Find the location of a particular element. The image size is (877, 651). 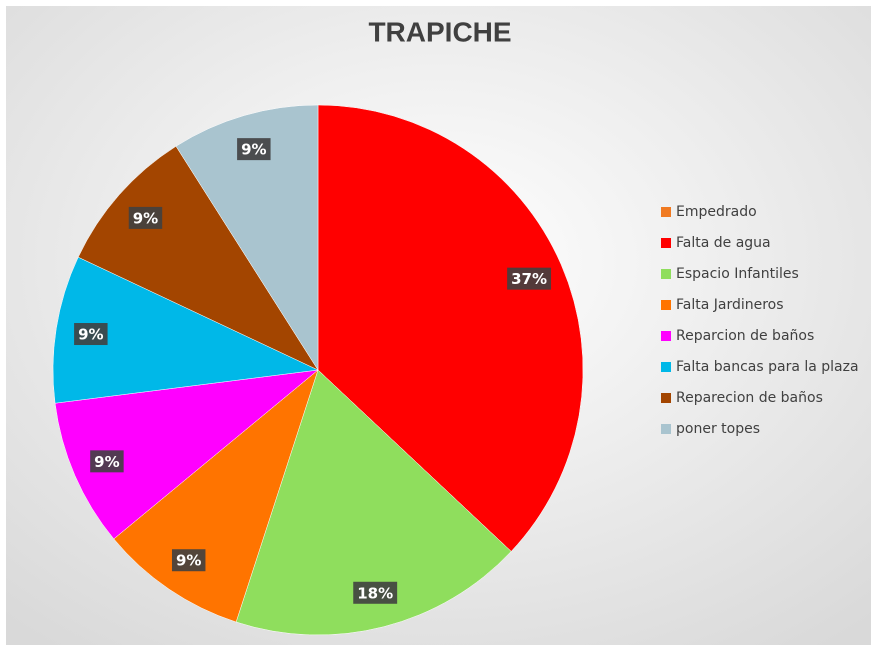

data-label: 18% is located at coordinates (375, 592).